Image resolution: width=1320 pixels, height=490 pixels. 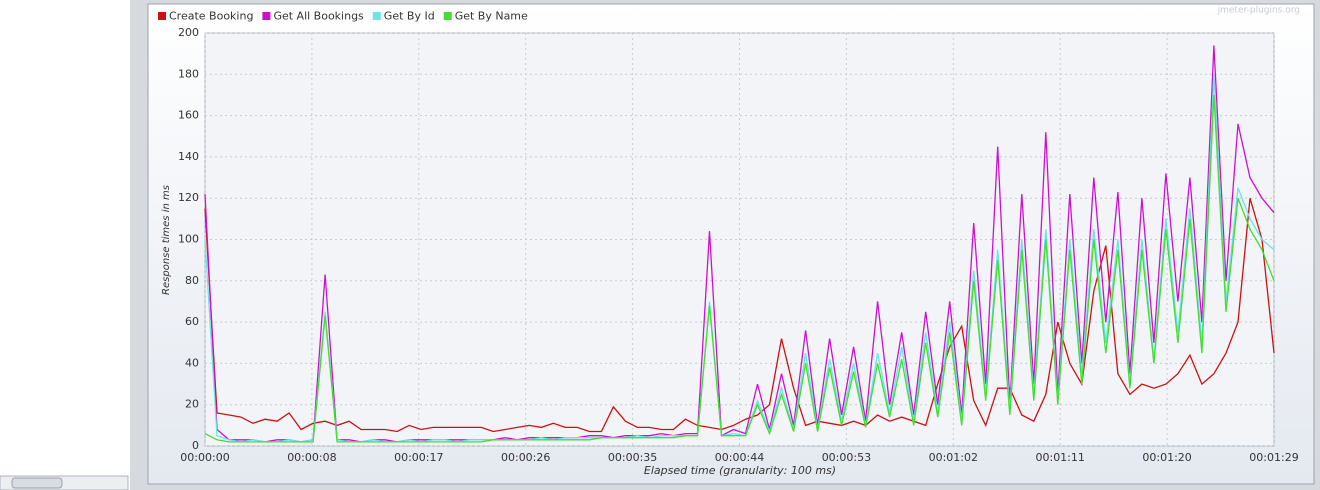 I want to click on legend-label: Create Booking, so click(x=211, y=16).